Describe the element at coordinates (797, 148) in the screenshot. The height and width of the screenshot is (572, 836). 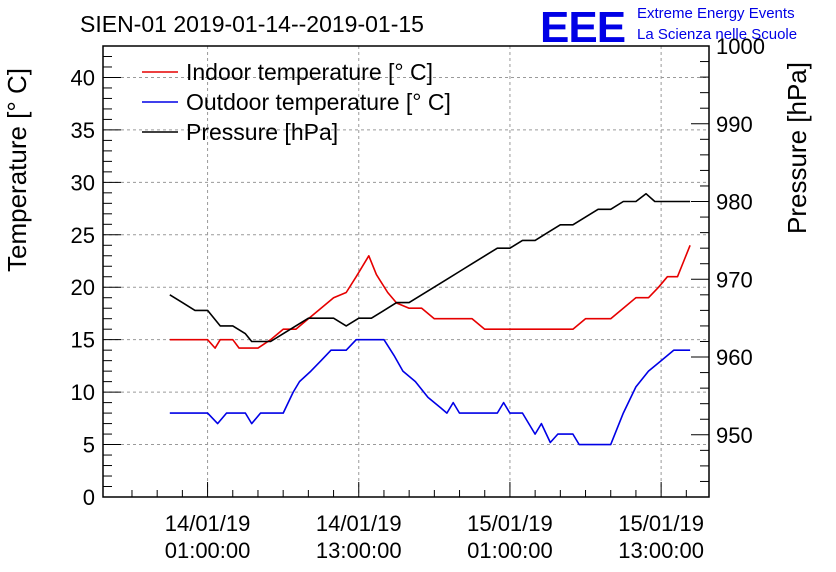
I see `y-axis-title-right: Pressure [hPa]` at that location.